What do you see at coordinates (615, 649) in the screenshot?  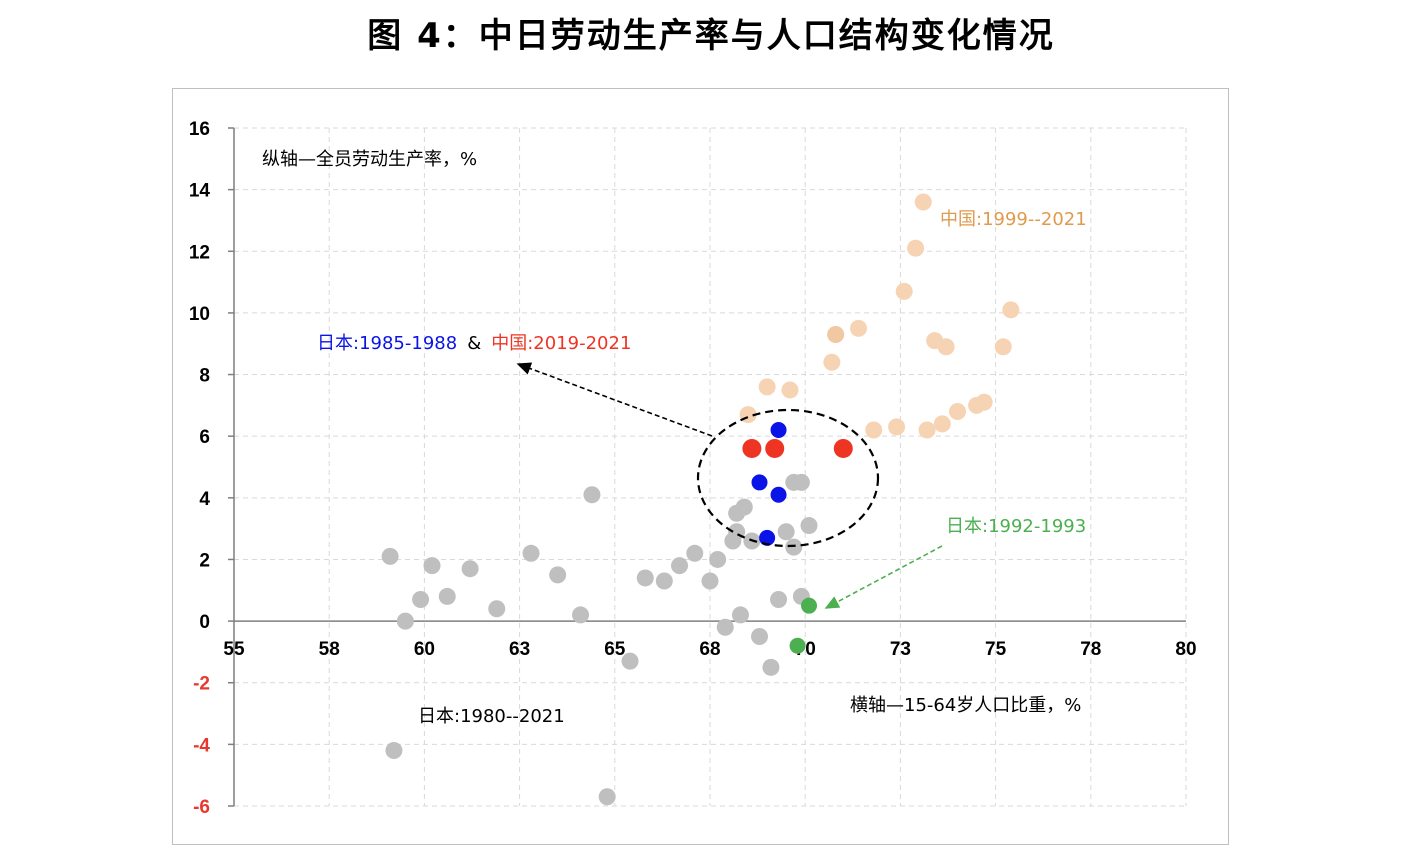 I see `x-tick-label: 65` at bounding box center [615, 649].